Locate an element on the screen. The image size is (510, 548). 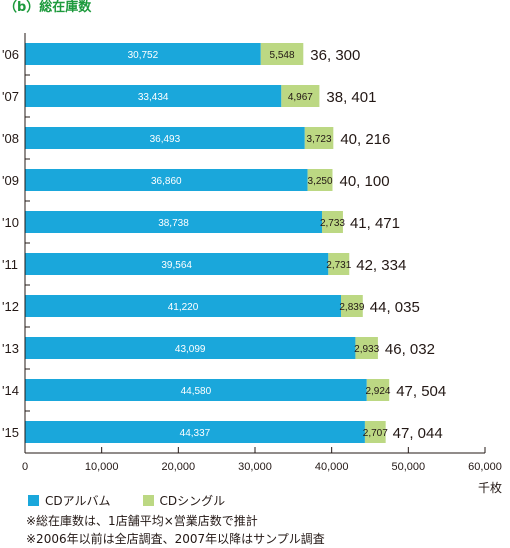
data-label-total: 42, 334 is located at coordinates (381, 265).